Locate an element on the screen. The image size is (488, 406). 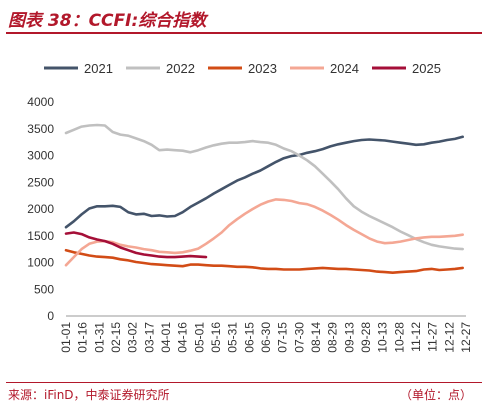
x-tick-label: 09-13 is located at coordinates (349, 337).